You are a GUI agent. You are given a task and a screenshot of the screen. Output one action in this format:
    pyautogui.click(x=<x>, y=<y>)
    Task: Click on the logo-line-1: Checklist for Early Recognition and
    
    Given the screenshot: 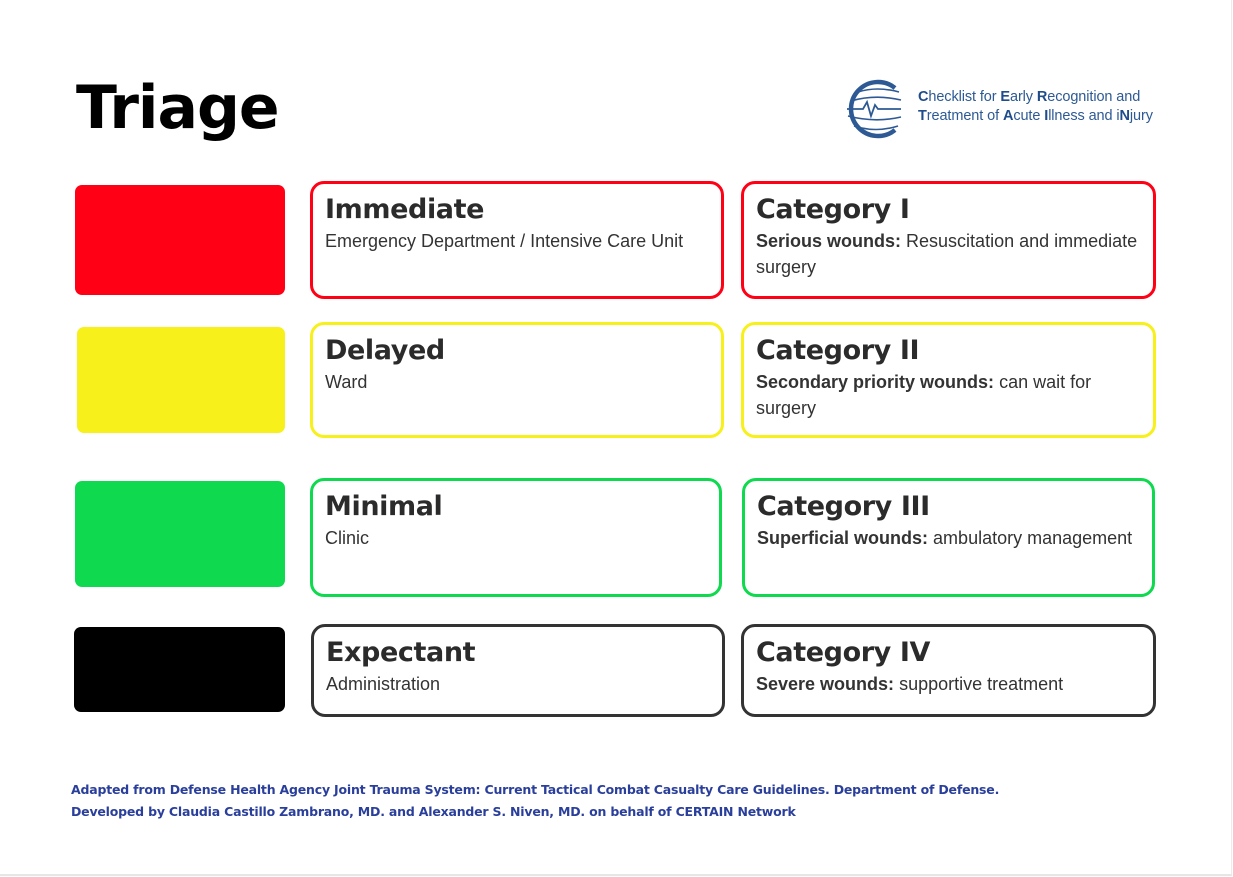 What is the action you would take?
    pyautogui.click(x=1035, y=97)
    